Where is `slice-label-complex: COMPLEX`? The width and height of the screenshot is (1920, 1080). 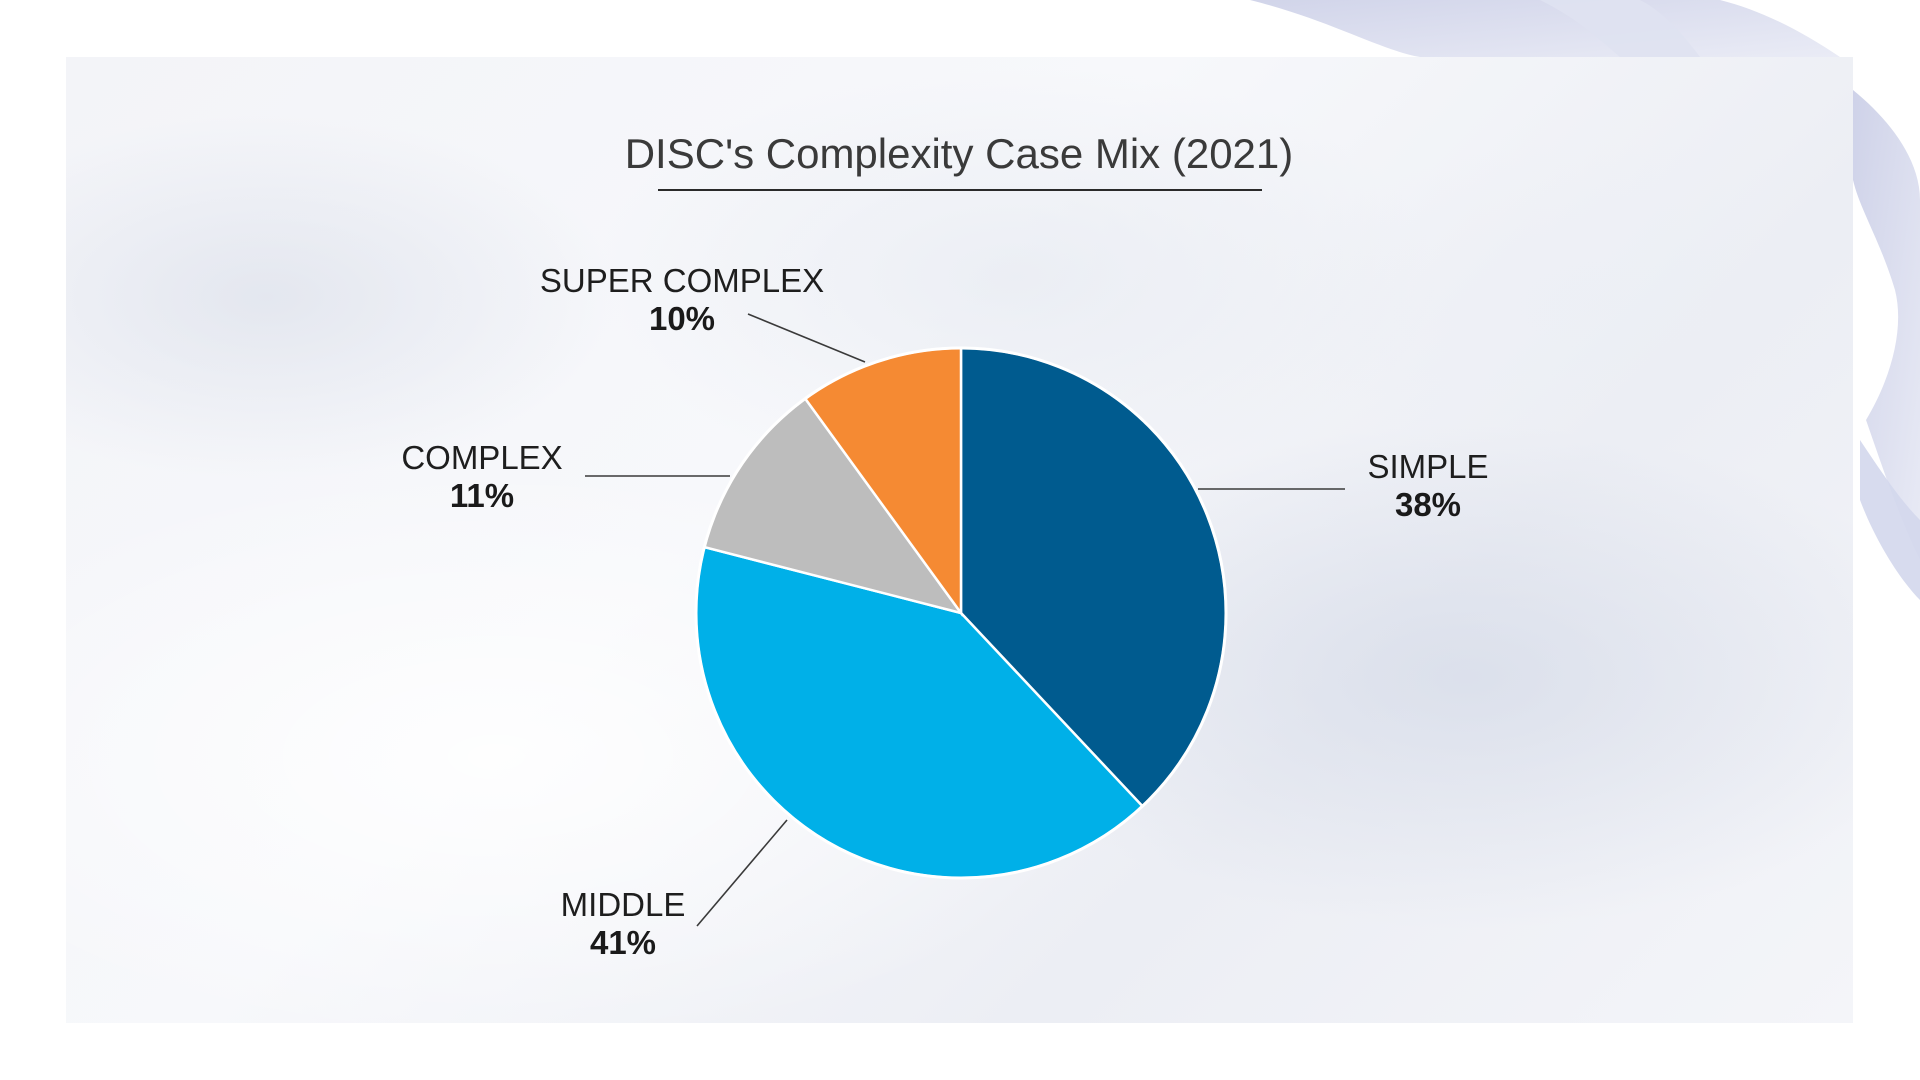
slice-label-complex: COMPLEX is located at coordinates (481, 457).